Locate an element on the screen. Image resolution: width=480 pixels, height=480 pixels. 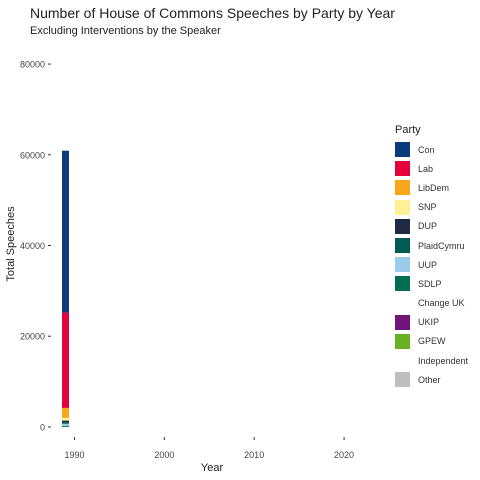
legend-item-change-uk: Change UK is located at coordinates (431, 303).